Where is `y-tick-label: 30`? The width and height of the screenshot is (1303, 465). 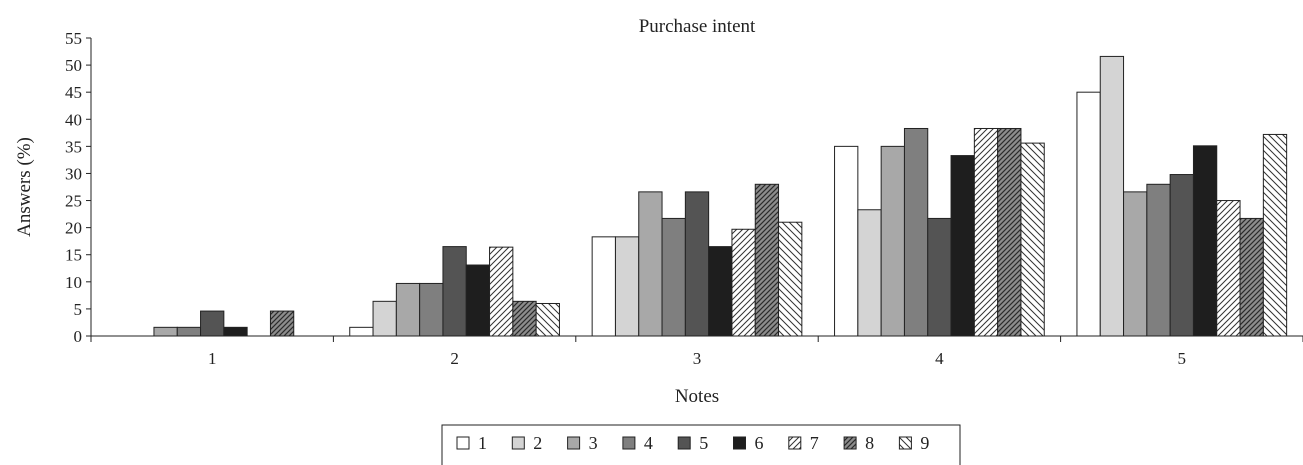
y-tick-label: 30 is located at coordinates (73, 173).